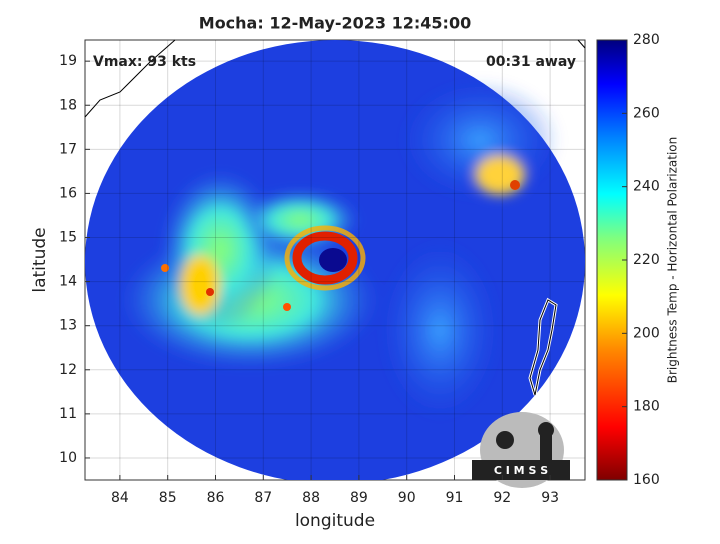 The height and width of the screenshot is (544, 720). I want to click on x-tick-label: 88, so click(311, 498).